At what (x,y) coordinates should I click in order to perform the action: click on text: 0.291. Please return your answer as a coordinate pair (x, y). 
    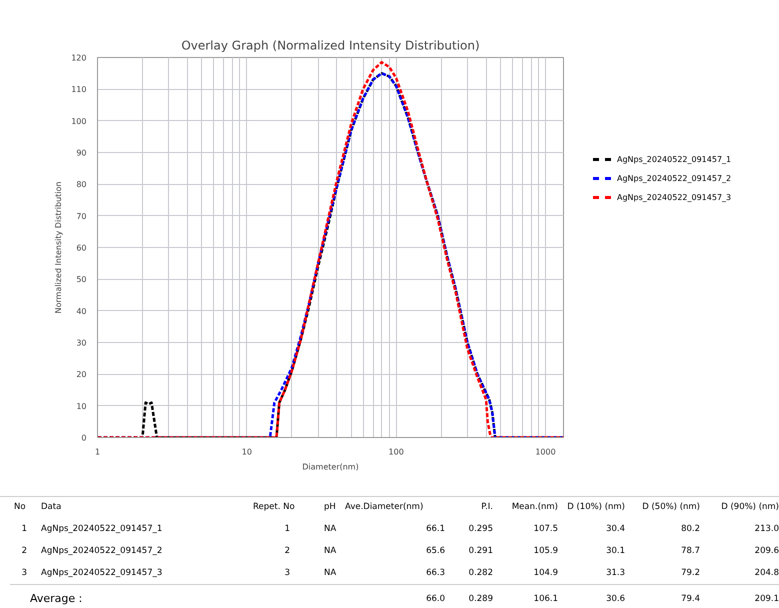
    Looking at the image, I should click on (480, 551).